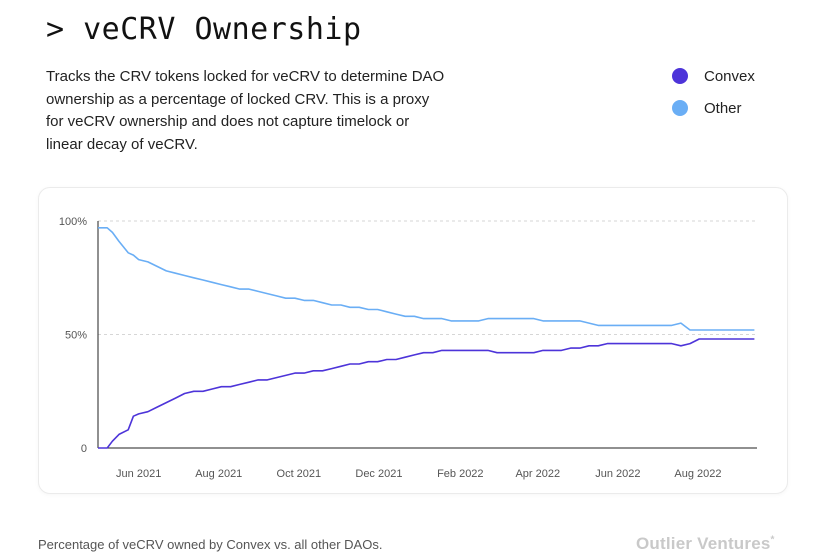 Image resolution: width=819 pixels, height=554 pixels. I want to click on legend-swatch-other, so click(680, 108).